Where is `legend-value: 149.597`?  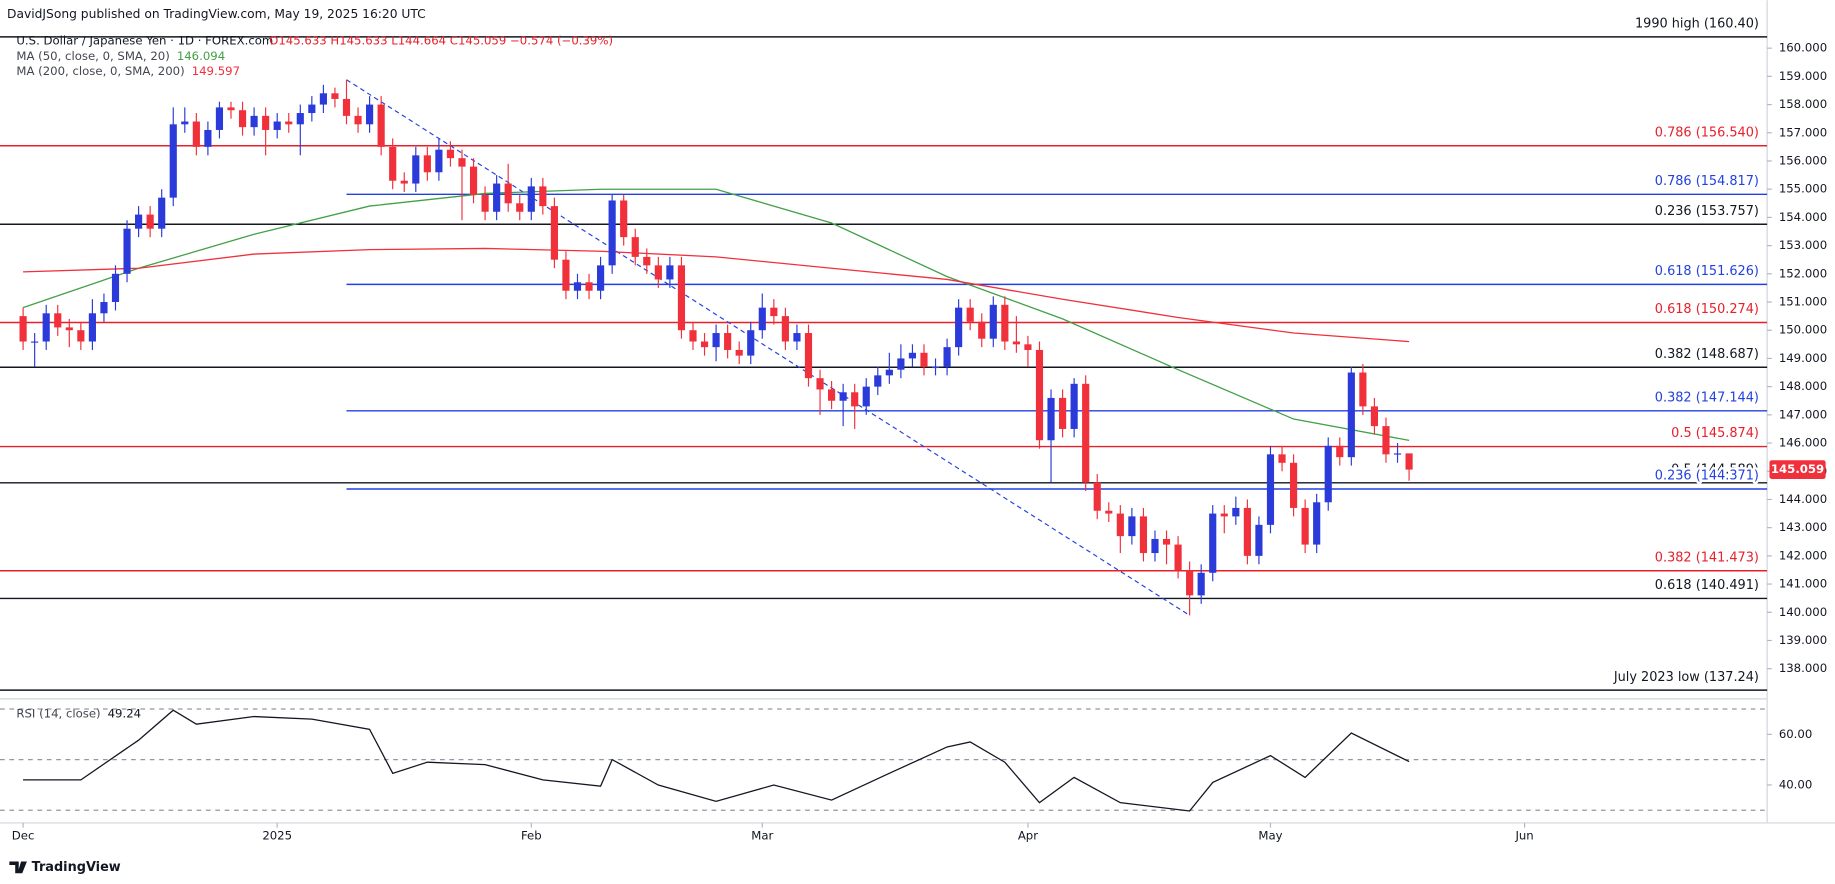
legend-value: 149.597 is located at coordinates (216, 71).